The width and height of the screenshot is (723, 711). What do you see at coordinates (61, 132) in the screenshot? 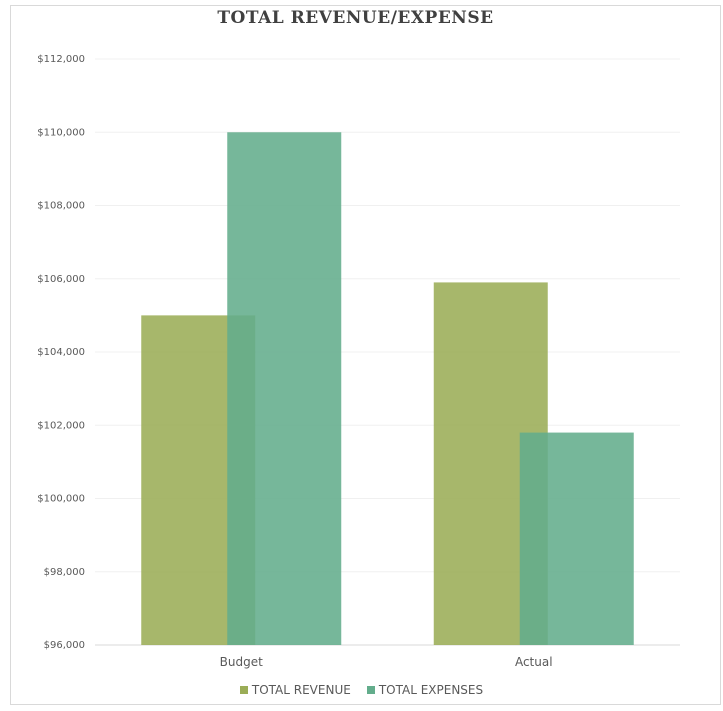
I see `y-tick-label: $110,000` at bounding box center [61, 132].